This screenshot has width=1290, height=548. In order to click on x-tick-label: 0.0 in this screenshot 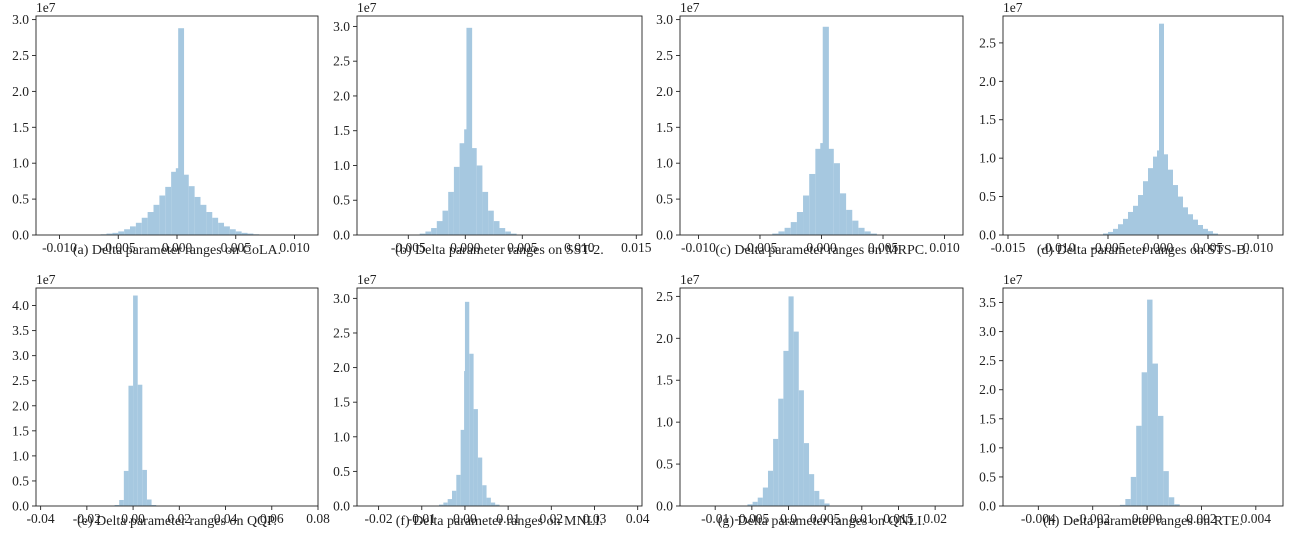, I will do `click(788, 518)`.